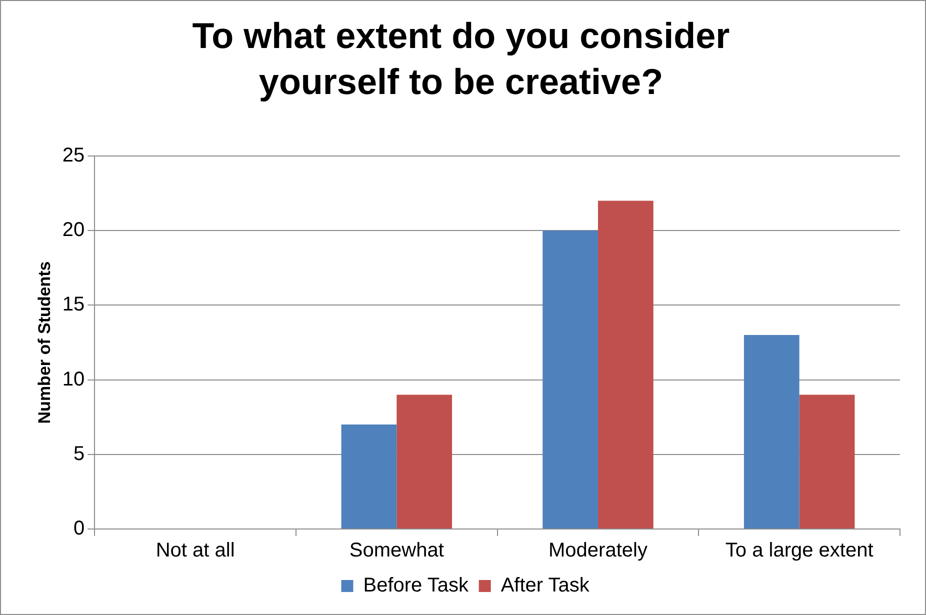 The width and height of the screenshot is (926, 615). What do you see at coordinates (73, 379) in the screenshot?
I see `y-tick-label: 10` at bounding box center [73, 379].